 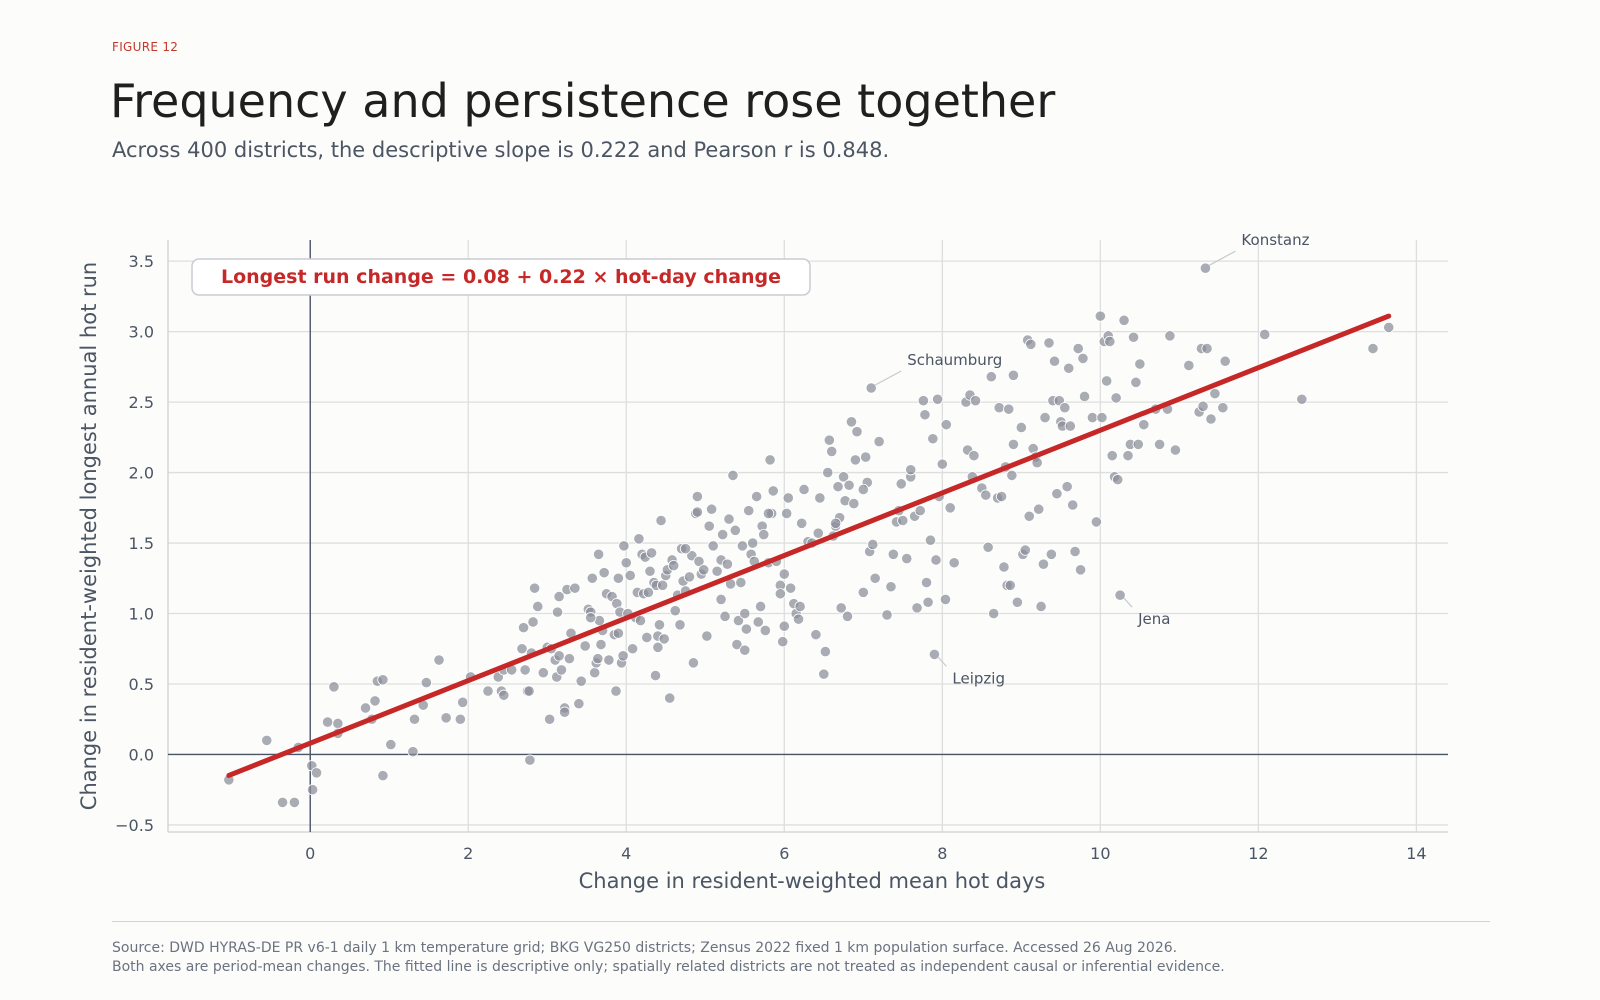 I want to click on y-tick-label: 2.0, so click(x=141, y=473).